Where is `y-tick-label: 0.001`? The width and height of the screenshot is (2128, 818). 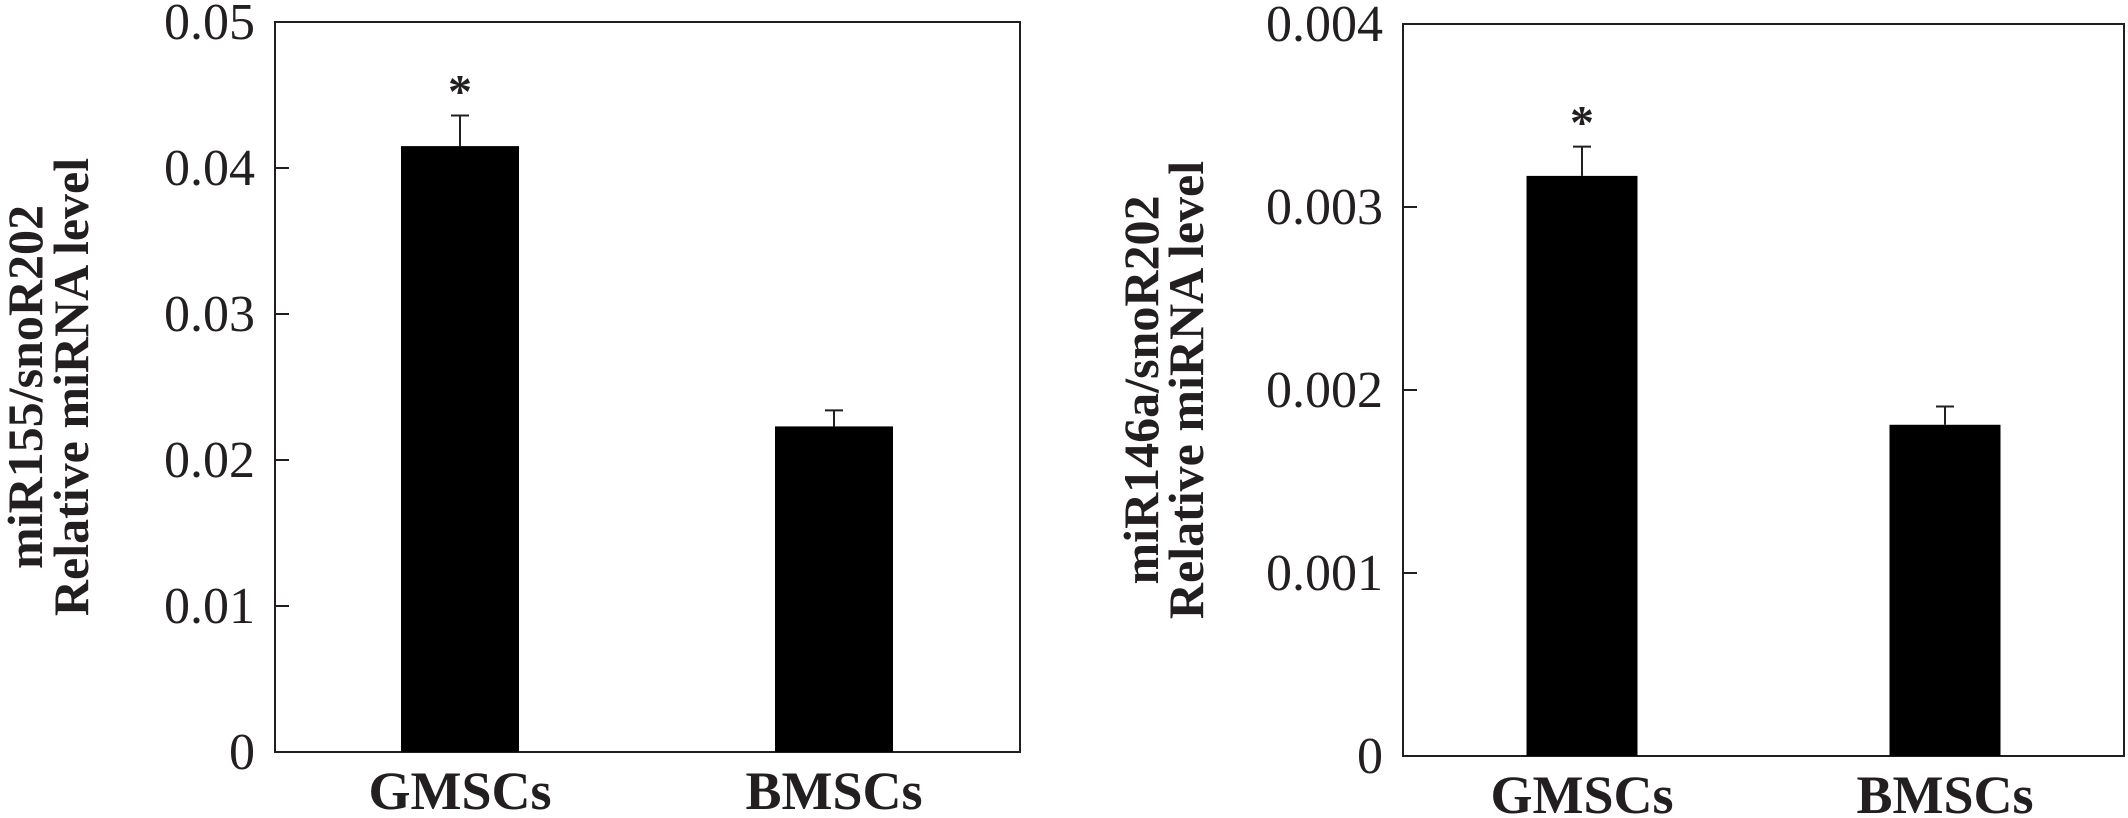 y-tick-label: 0.001 is located at coordinates (1324, 573).